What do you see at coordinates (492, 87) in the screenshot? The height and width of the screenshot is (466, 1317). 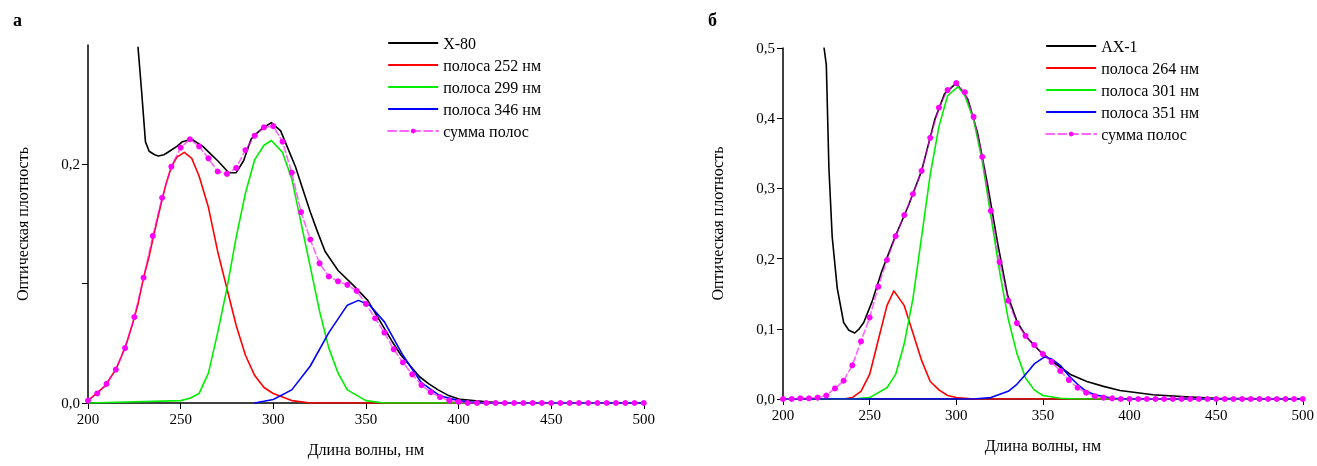 I see `legend-label: полоса 299 нм` at bounding box center [492, 87].